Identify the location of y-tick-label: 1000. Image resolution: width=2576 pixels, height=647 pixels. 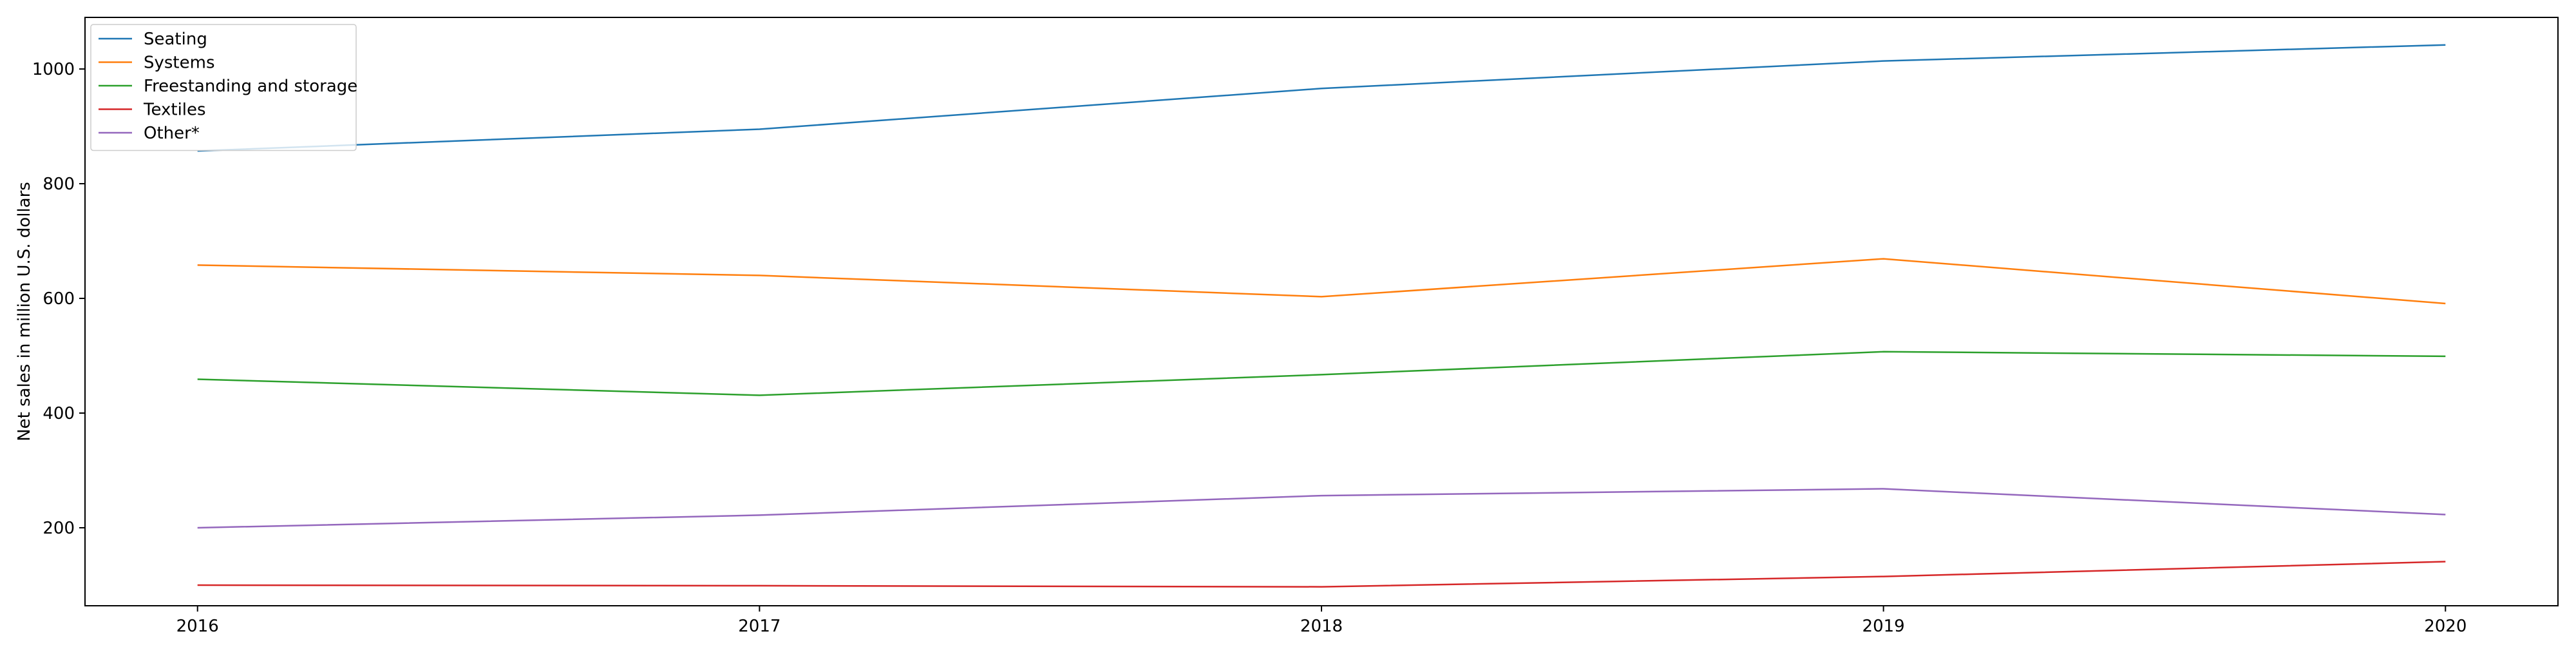
(54, 69).